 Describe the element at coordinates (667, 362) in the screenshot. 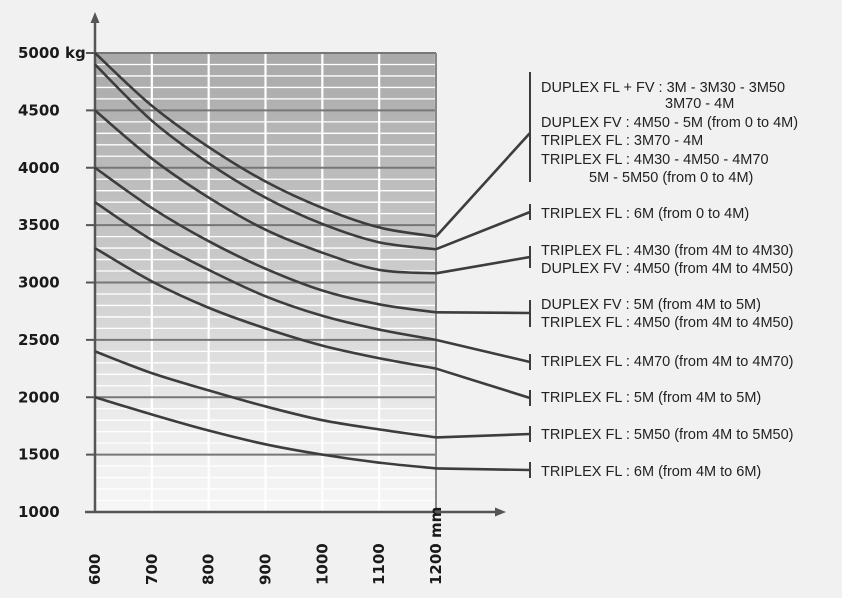

I see `annotation-line: TRIPLEX FL : 4M70 (from 4M to 4M70)` at that location.